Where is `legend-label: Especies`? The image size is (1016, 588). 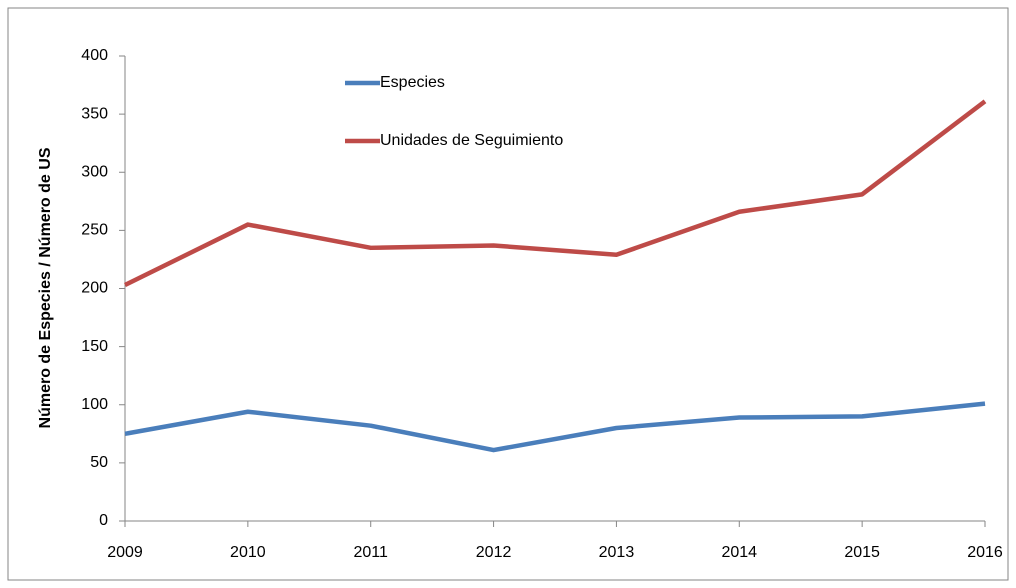 legend-label: Especies is located at coordinates (412, 82).